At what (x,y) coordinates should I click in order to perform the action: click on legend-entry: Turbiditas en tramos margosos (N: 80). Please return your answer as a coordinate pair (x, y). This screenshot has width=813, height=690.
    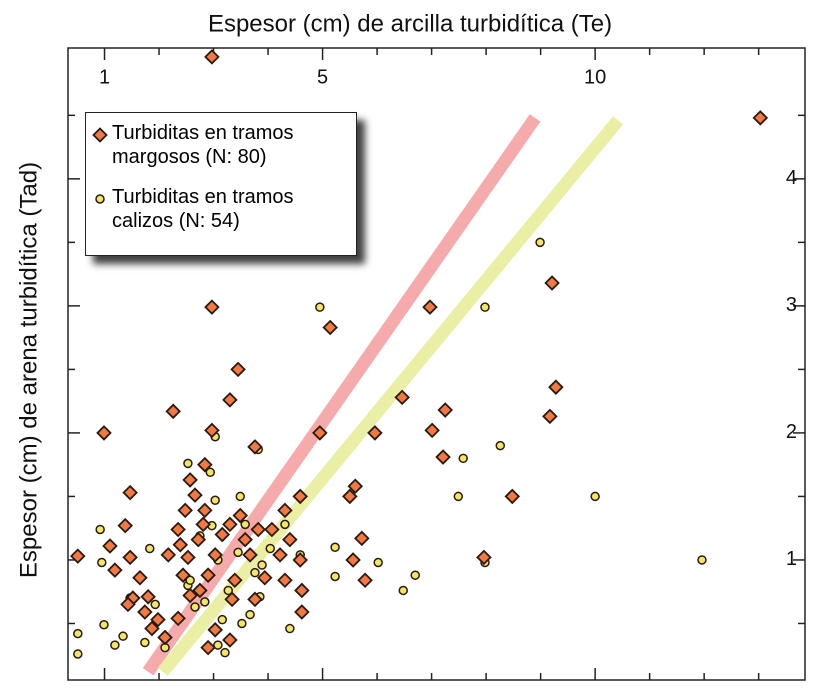
    Looking at the image, I should click on (221, 145).